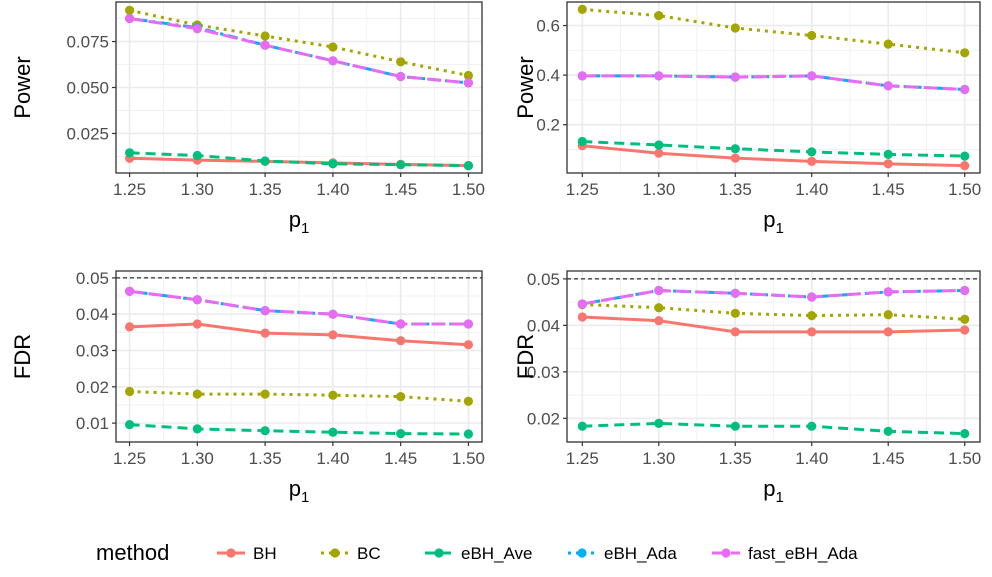 This screenshot has height=577, width=992. I want to click on y-tick-label: 0.04, so click(92, 314).